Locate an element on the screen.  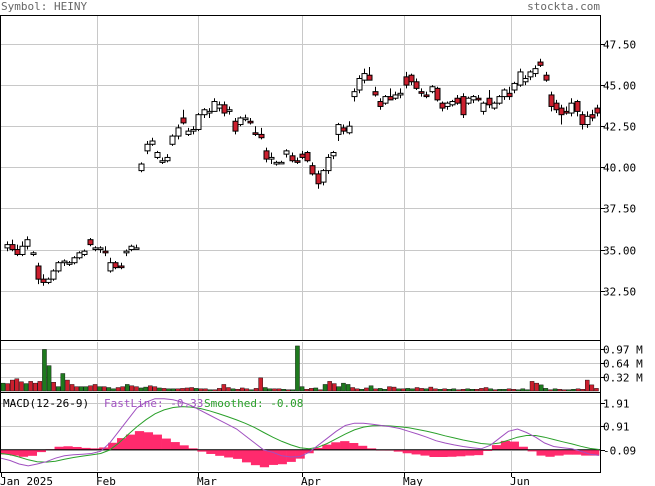
price-tick-label: 37.50 is located at coordinates (619, 209).